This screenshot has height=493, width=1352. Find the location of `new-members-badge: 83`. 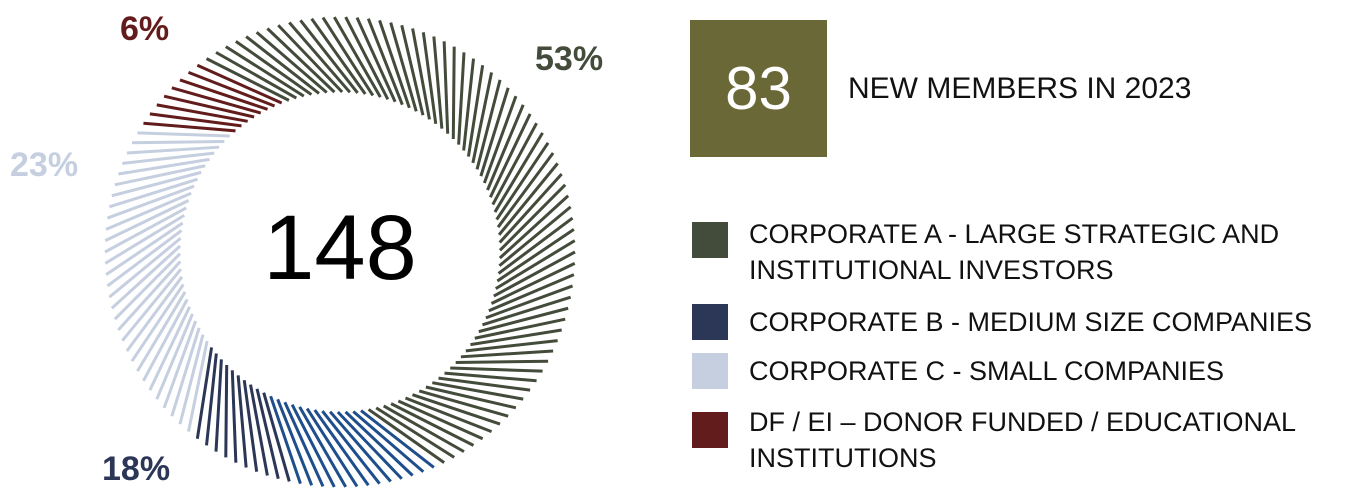

new-members-badge: 83 is located at coordinates (758, 88).